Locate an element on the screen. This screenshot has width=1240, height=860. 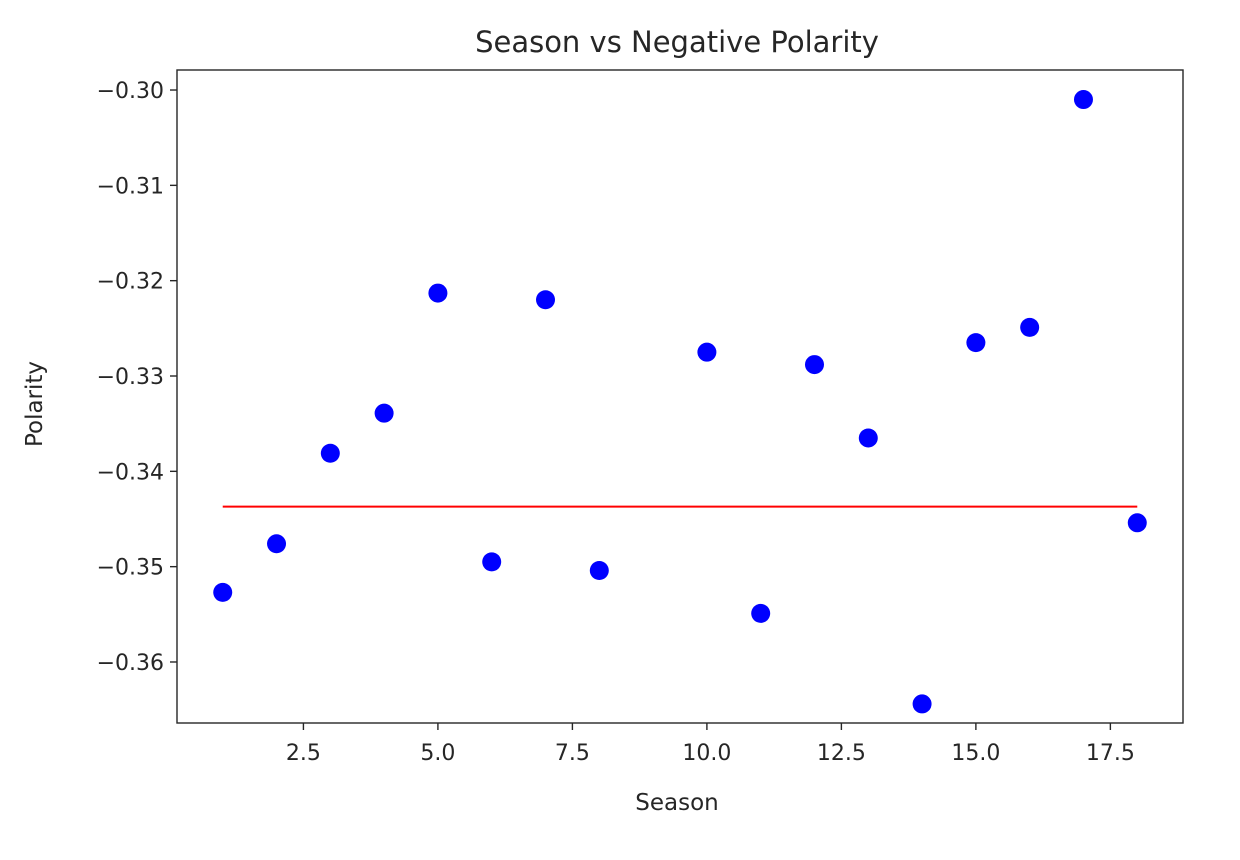
y-tick-label: −0.31 is located at coordinates (130, 186).